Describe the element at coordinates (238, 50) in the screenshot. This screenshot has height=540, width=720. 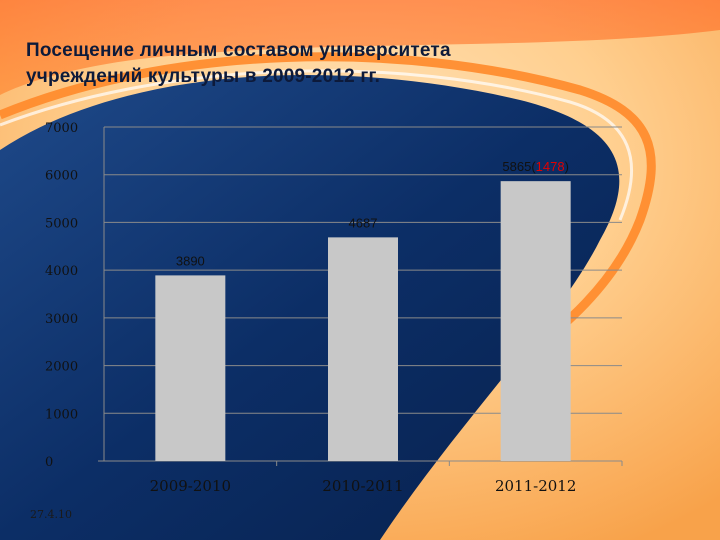
I see `title-line-1: Посещение личным составом университета` at that location.